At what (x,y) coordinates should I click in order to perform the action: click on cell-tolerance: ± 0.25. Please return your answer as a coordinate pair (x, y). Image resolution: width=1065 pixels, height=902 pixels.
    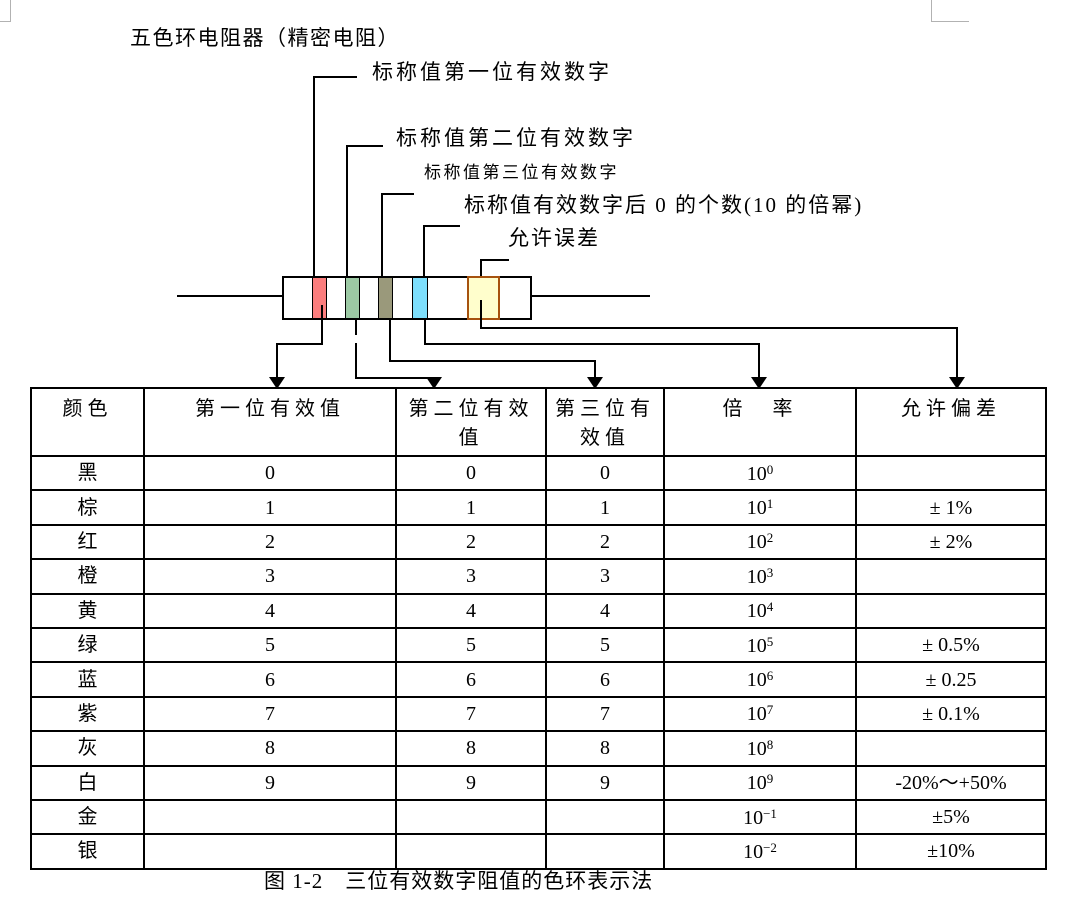
    Looking at the image, I should click on (951, 679).